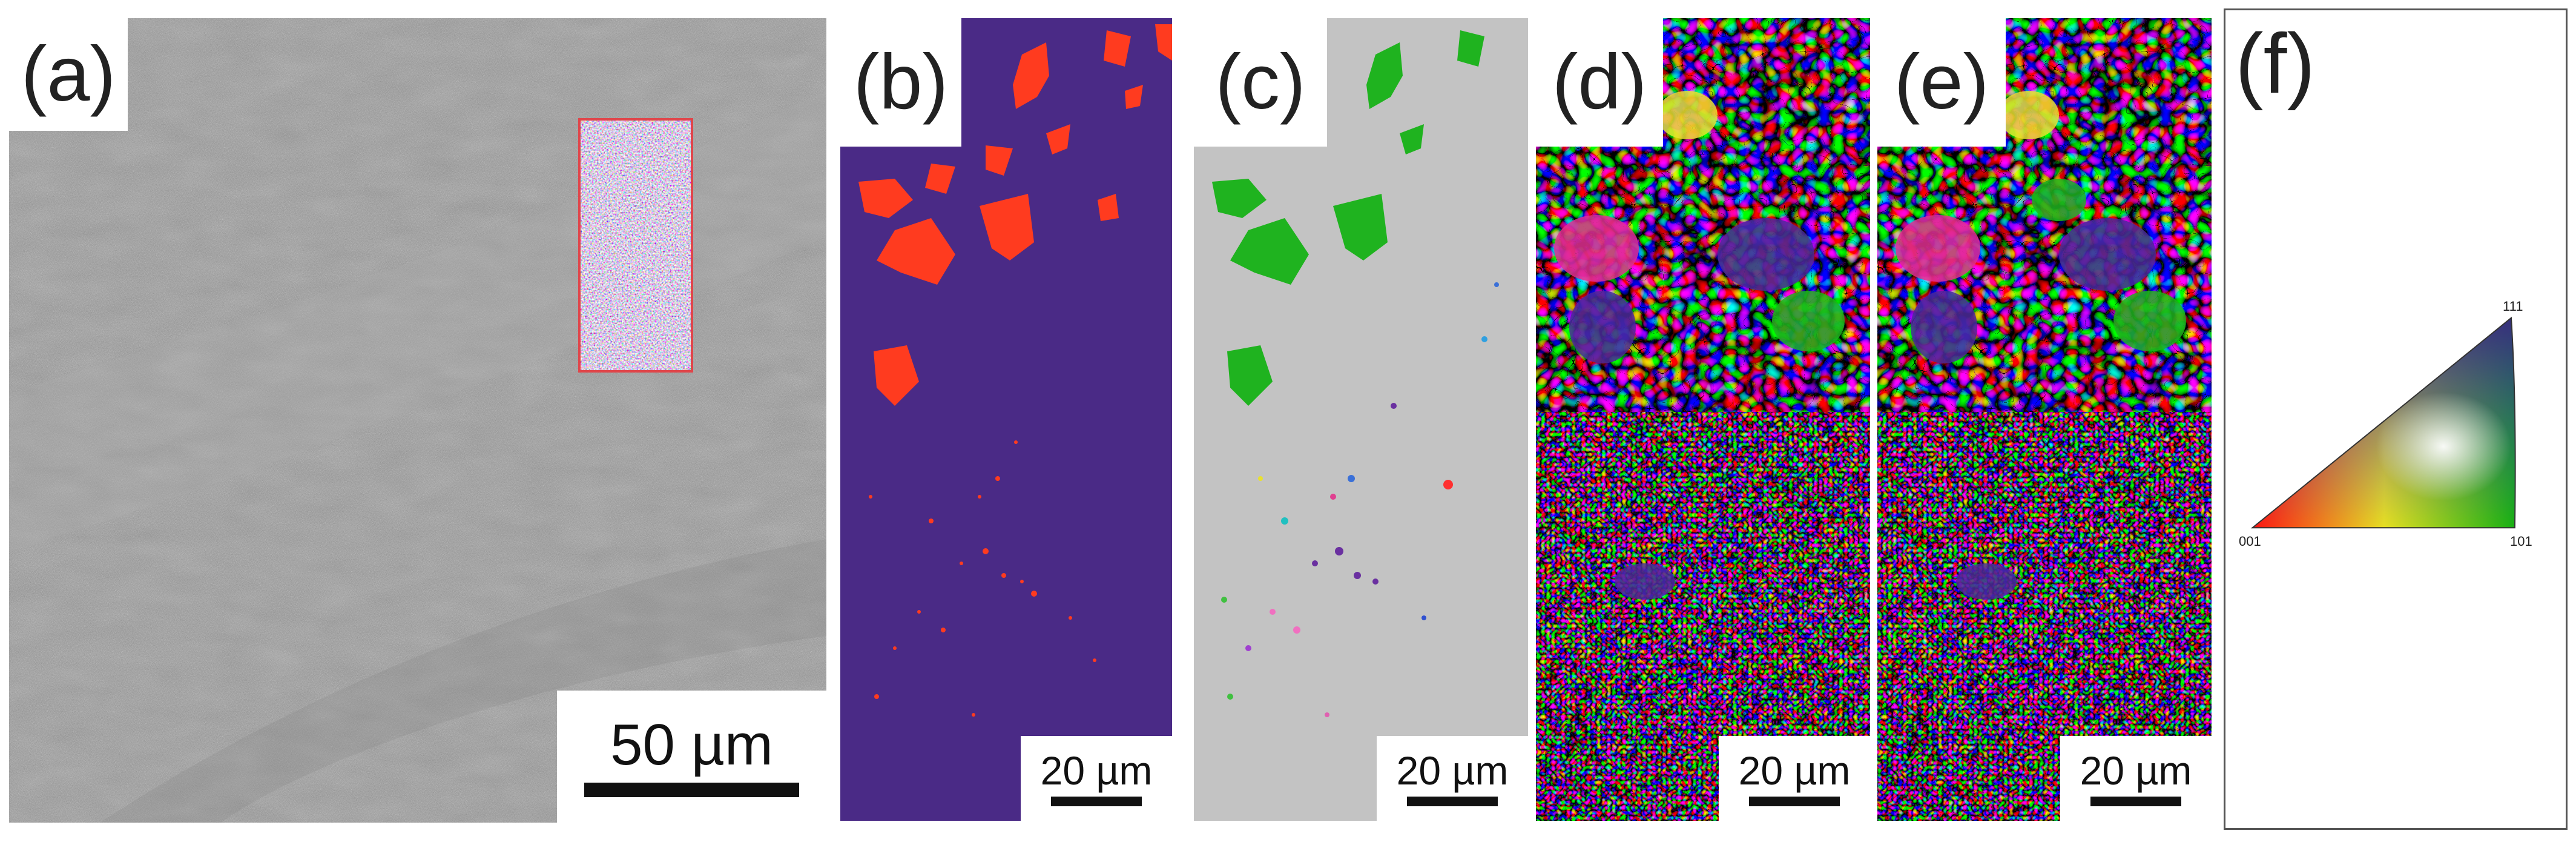  What do you see at coordinates (635, 246) in the screenshot?
I see `inset-ebsd-region` at bounding box center [635, 246].